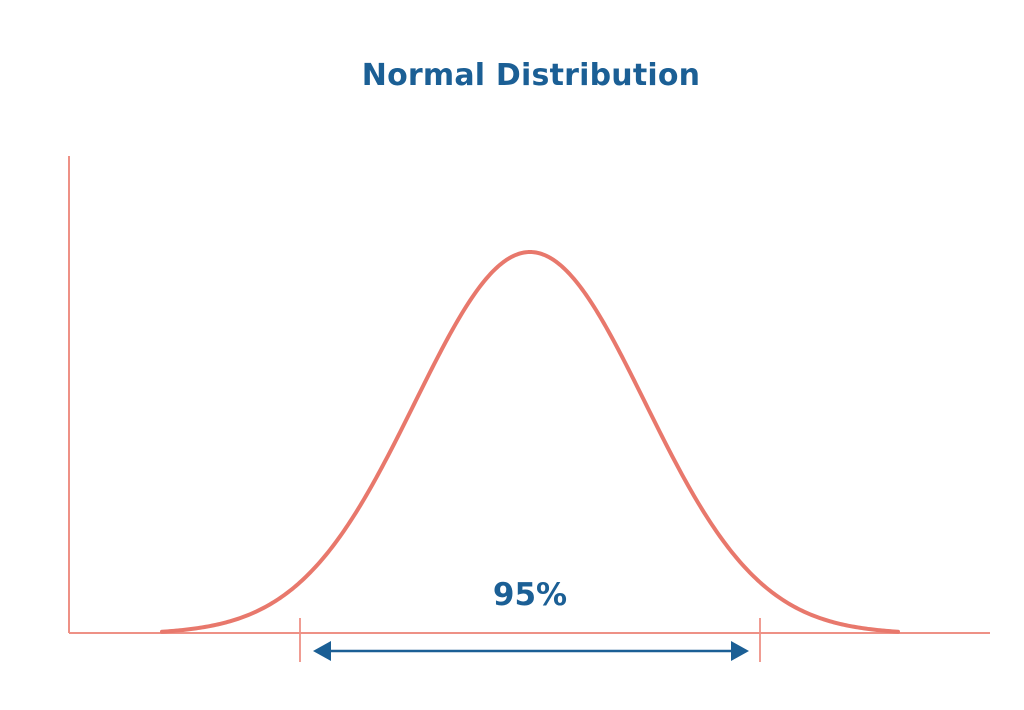 This screenshot has width=1024, height=710. I want to click on arrow-right-head-icon, so click(740, 651).